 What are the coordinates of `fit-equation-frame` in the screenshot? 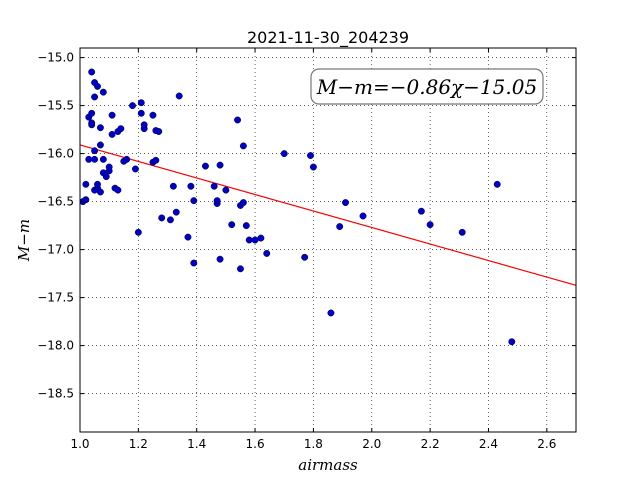 It's located at (427, 86).